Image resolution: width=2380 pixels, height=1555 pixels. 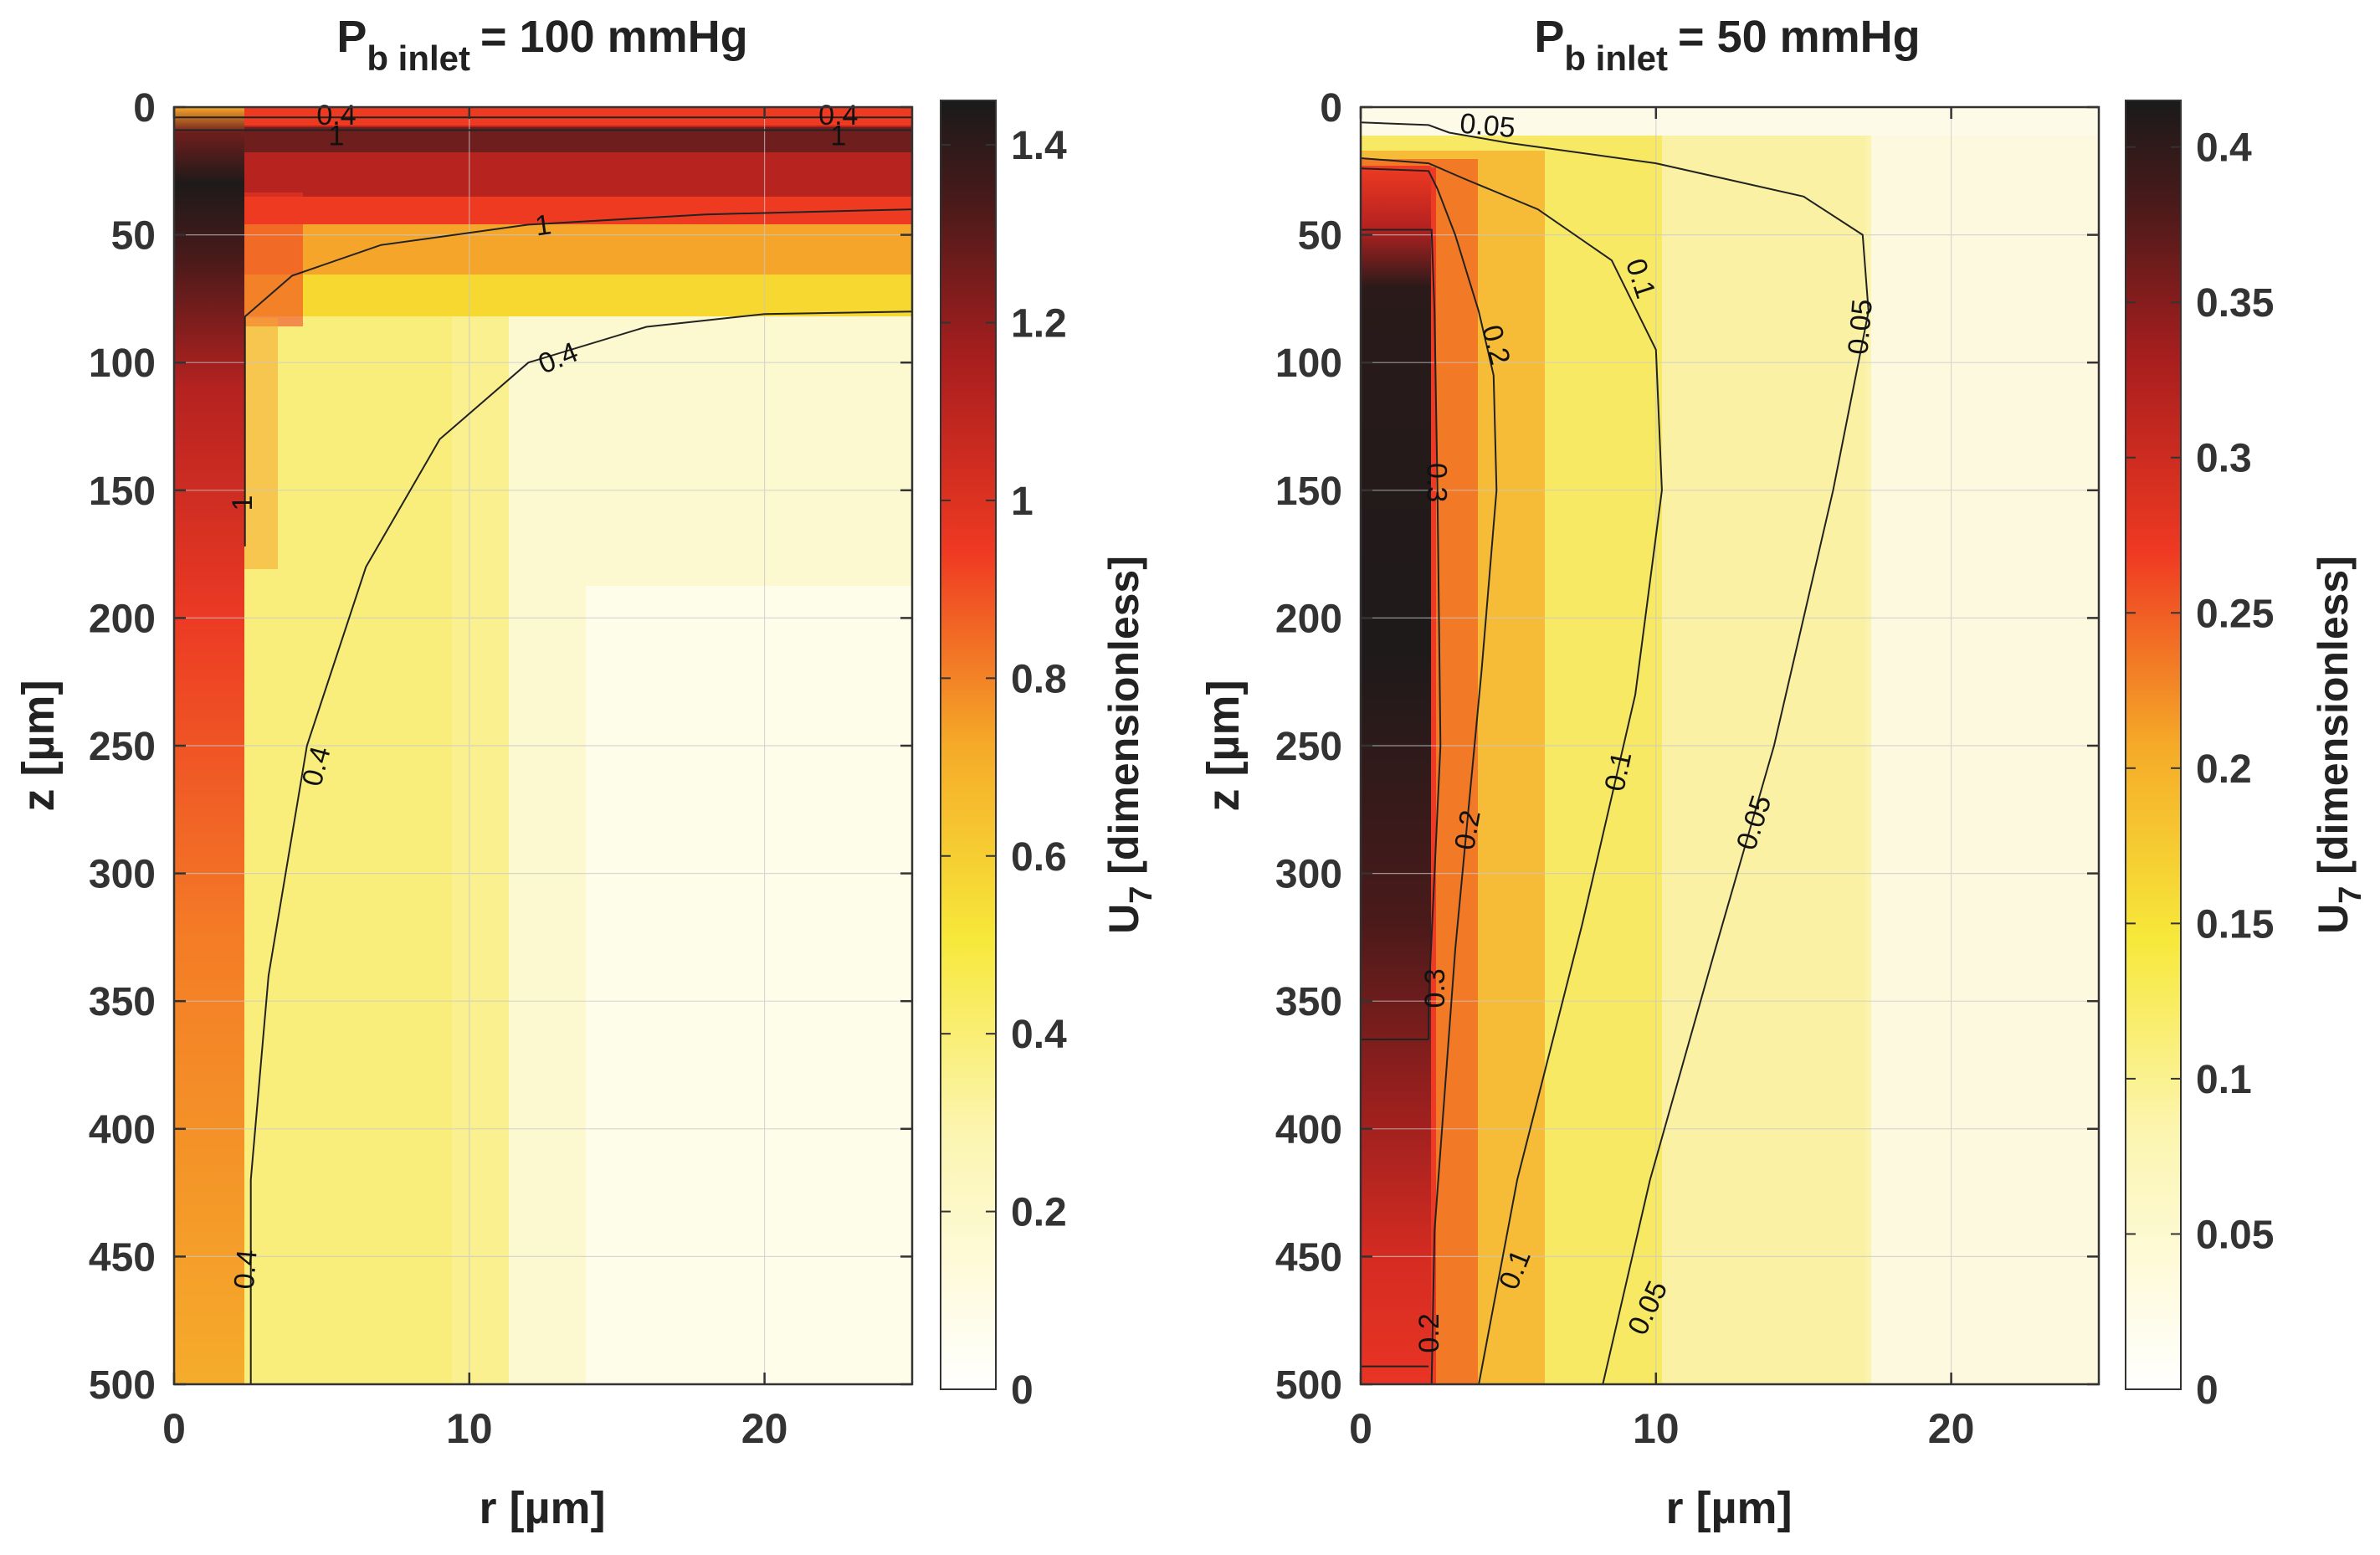 What do you see at coordinates (541, 45) in the screenshot?
I see `left-title: Pb inlet = 100 mmHg` at bounding box center [541, 45].